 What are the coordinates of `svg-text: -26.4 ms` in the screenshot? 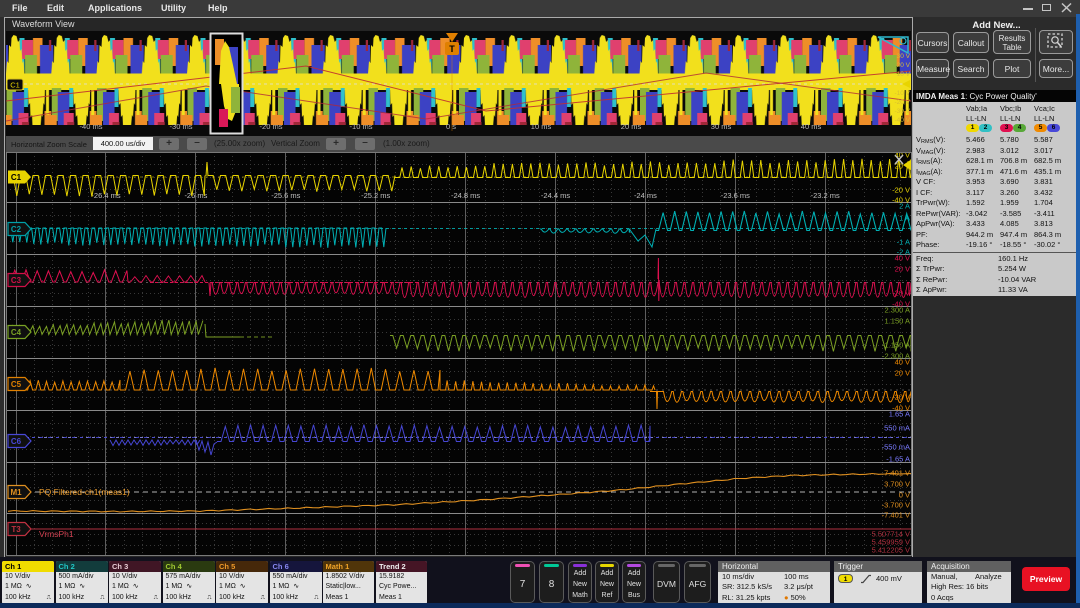 It's located at (105, 195).